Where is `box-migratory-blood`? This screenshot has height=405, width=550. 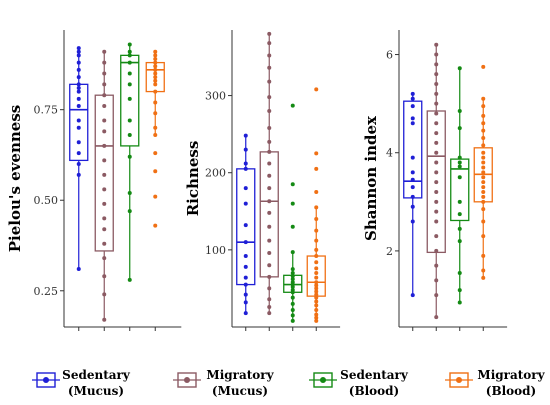 box-migratory-blood is located at coordinates (316, 209).